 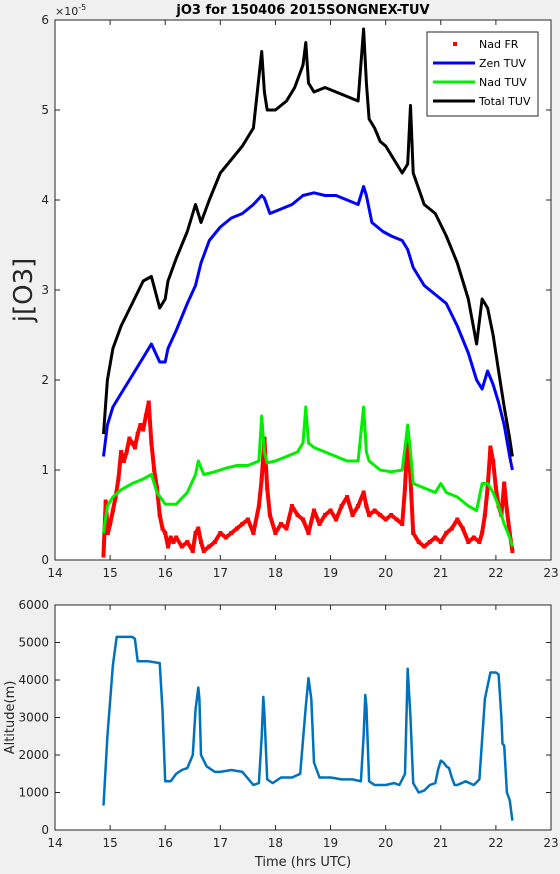 What do you see at coordinates (45, 560) in the screenshot?
I see `top-y-tick-label: 0` at bounding box center [45, 560].